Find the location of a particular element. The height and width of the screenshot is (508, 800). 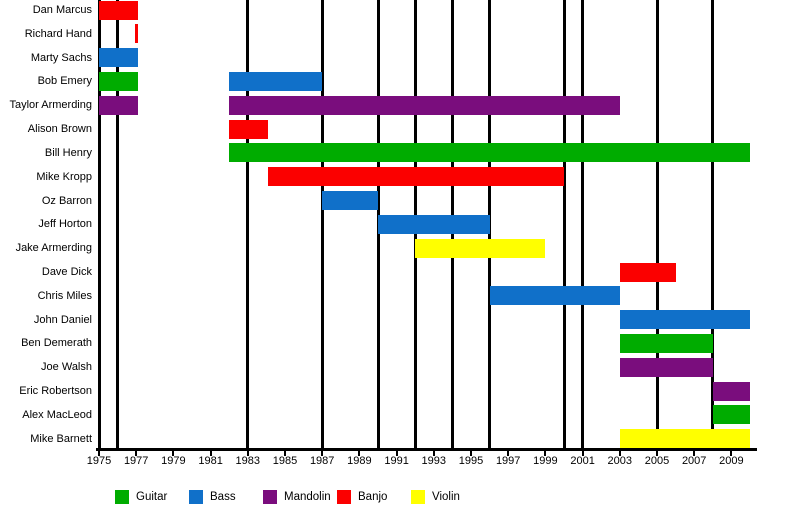

legend-swatch-mandolin is located at coordinates (270, 497).